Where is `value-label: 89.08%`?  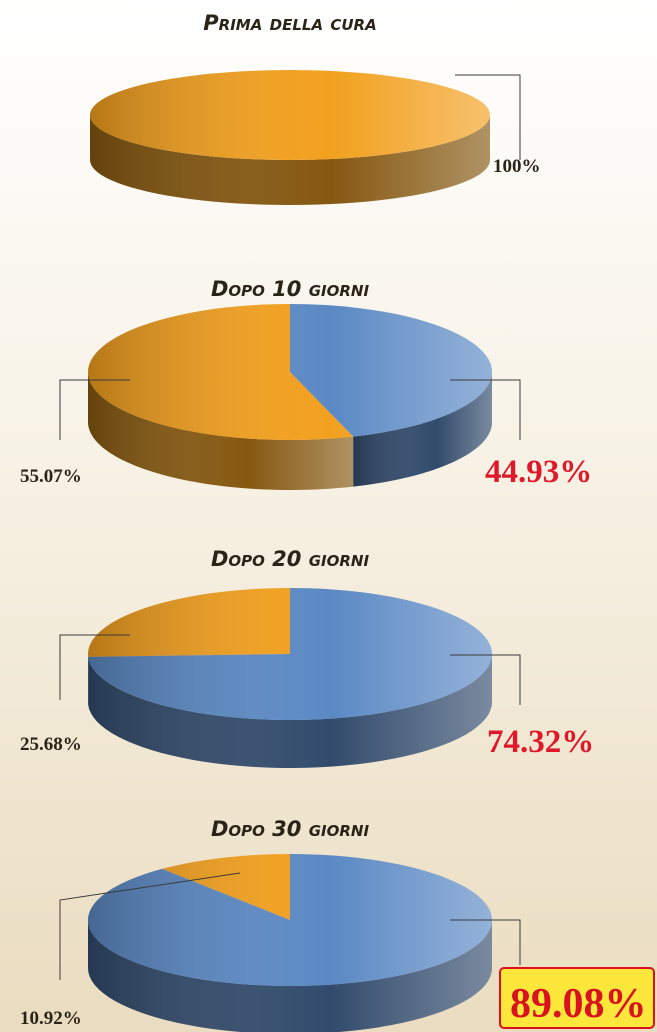 value-label: 89.08% is located at coordinates (578, 1004).